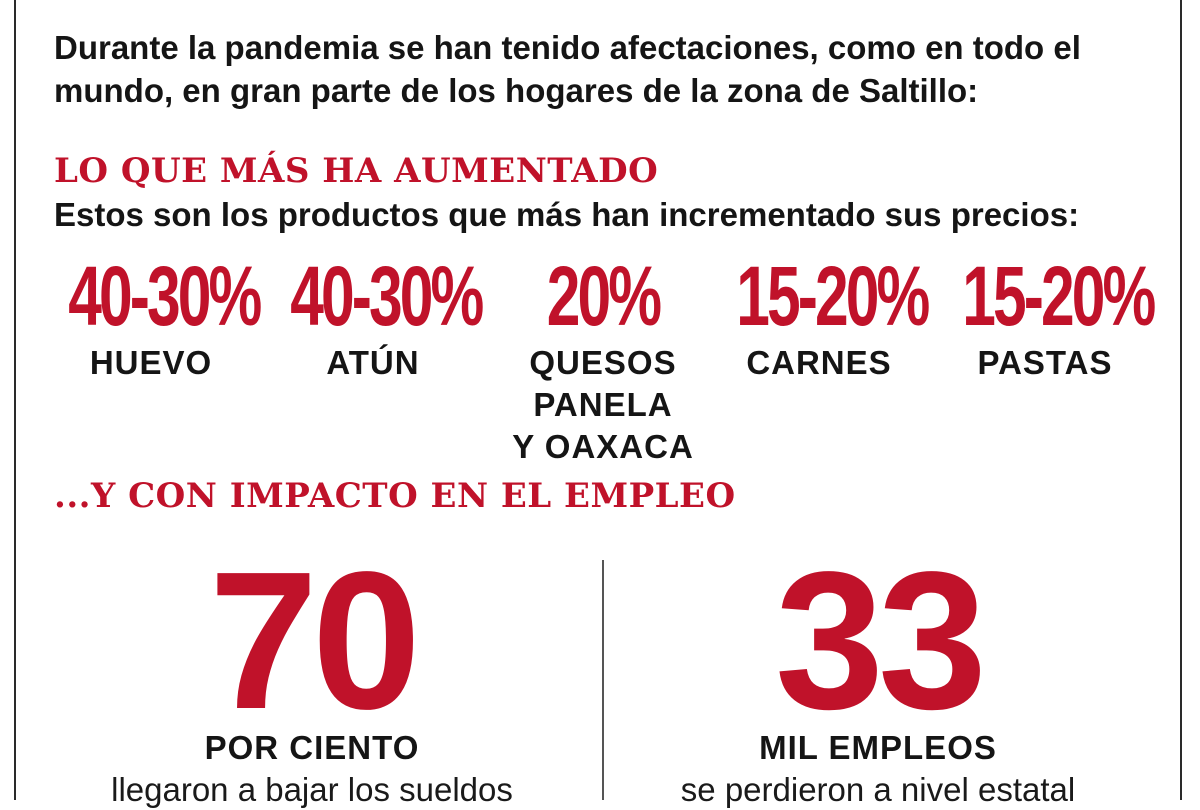 This screenshot has height=810, width=1200. I want to click on right-border-line, so click(1181, 400).